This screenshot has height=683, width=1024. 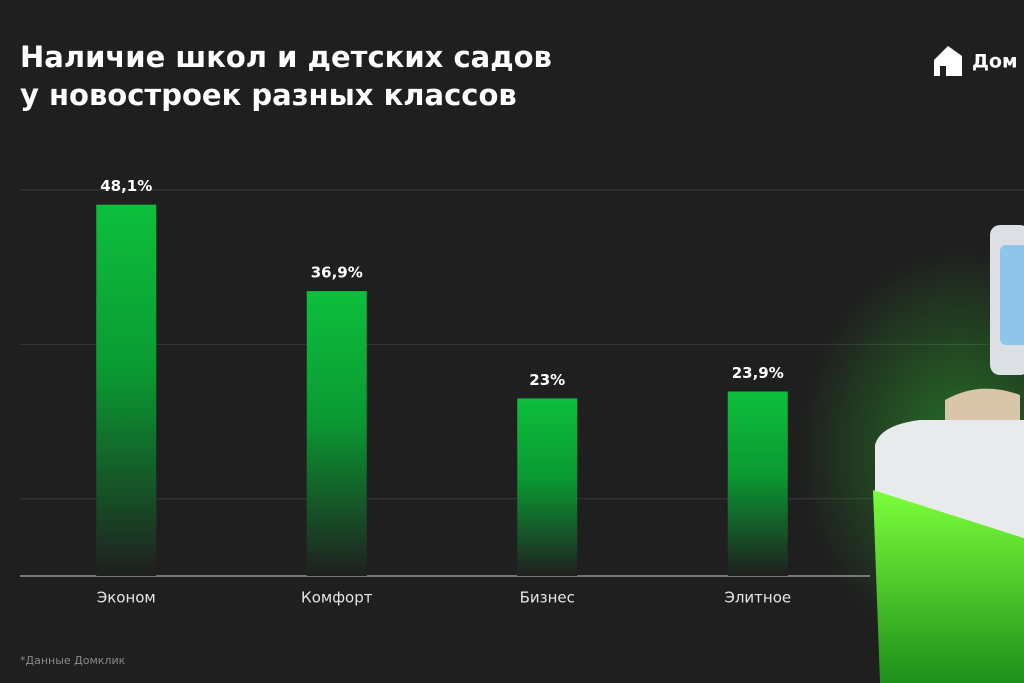 What do you see at coordinates (73, 660) in the screenshot?
I see `footnote: *Данные Домклик` at bounding box center [73, 660].